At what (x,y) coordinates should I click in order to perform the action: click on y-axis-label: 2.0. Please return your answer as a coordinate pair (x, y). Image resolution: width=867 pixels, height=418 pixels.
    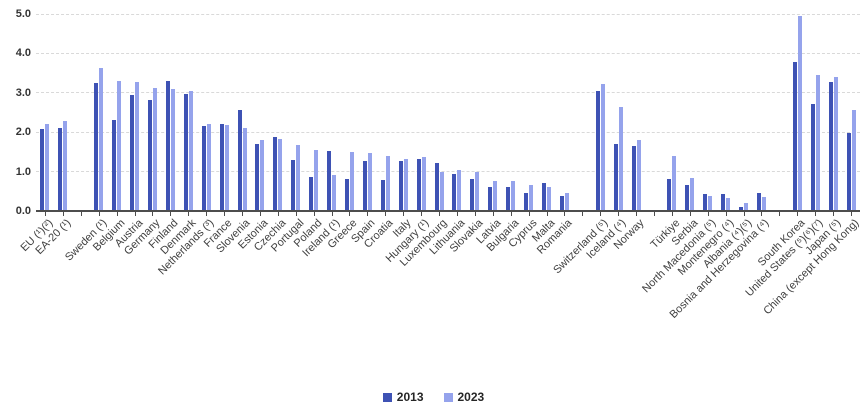
    Looking at the image, I should click on (23, 132).